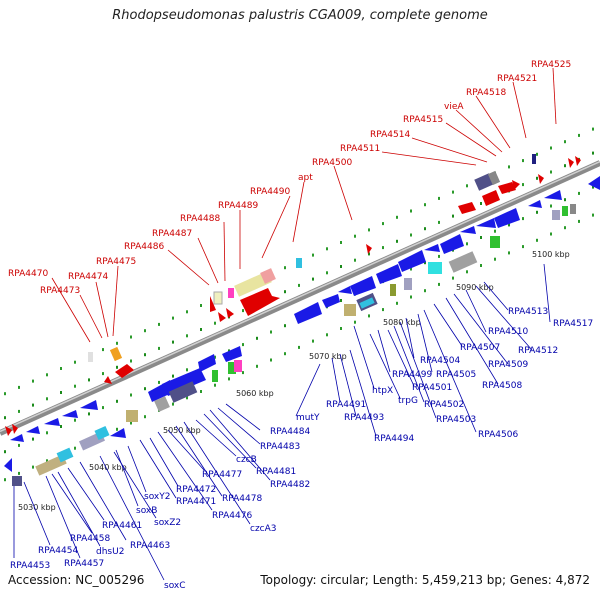  I want to click on gene-label-RPA4521: RPA4521, so click(517, 79).